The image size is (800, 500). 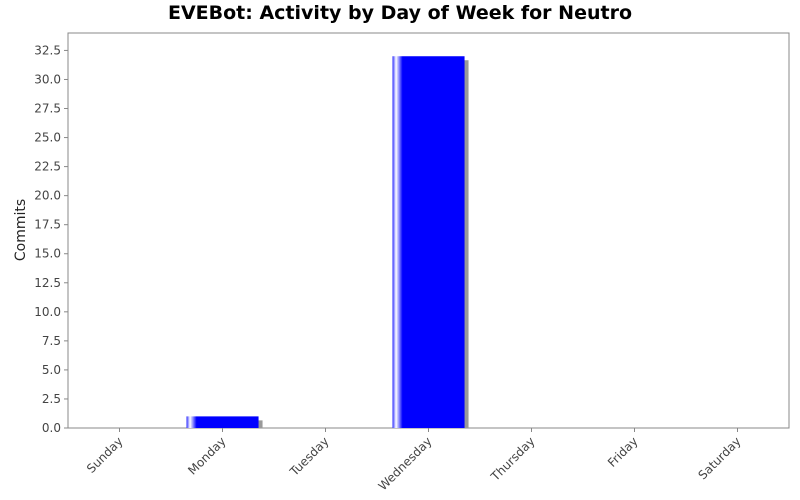 What do you see at coordinates (47, 283) in the screenshot?
I see `y-tick-label: 12.5` at bounding box center [47, 283].